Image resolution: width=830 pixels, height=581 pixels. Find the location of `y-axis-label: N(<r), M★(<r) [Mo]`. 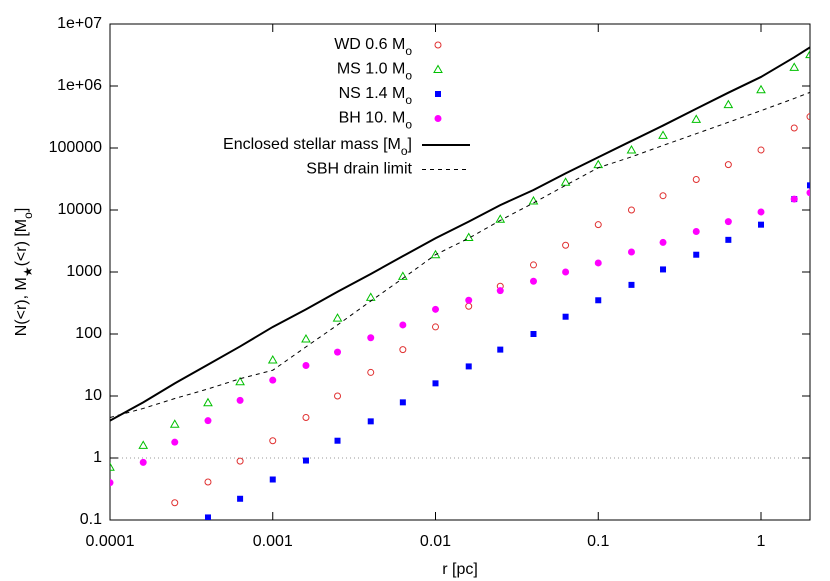

y-axis-label: N(<r), M★(<r) [Mo] is located at coordinates (24, 272).